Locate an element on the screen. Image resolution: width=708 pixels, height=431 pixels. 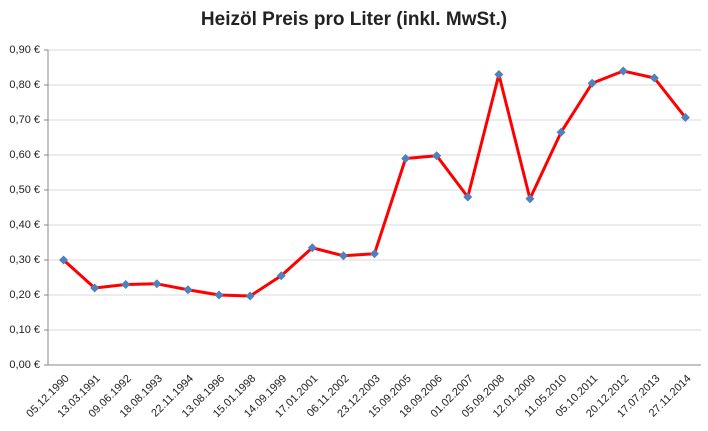
y-tick-label: 0,40 € is located at coordinates (24, 225).